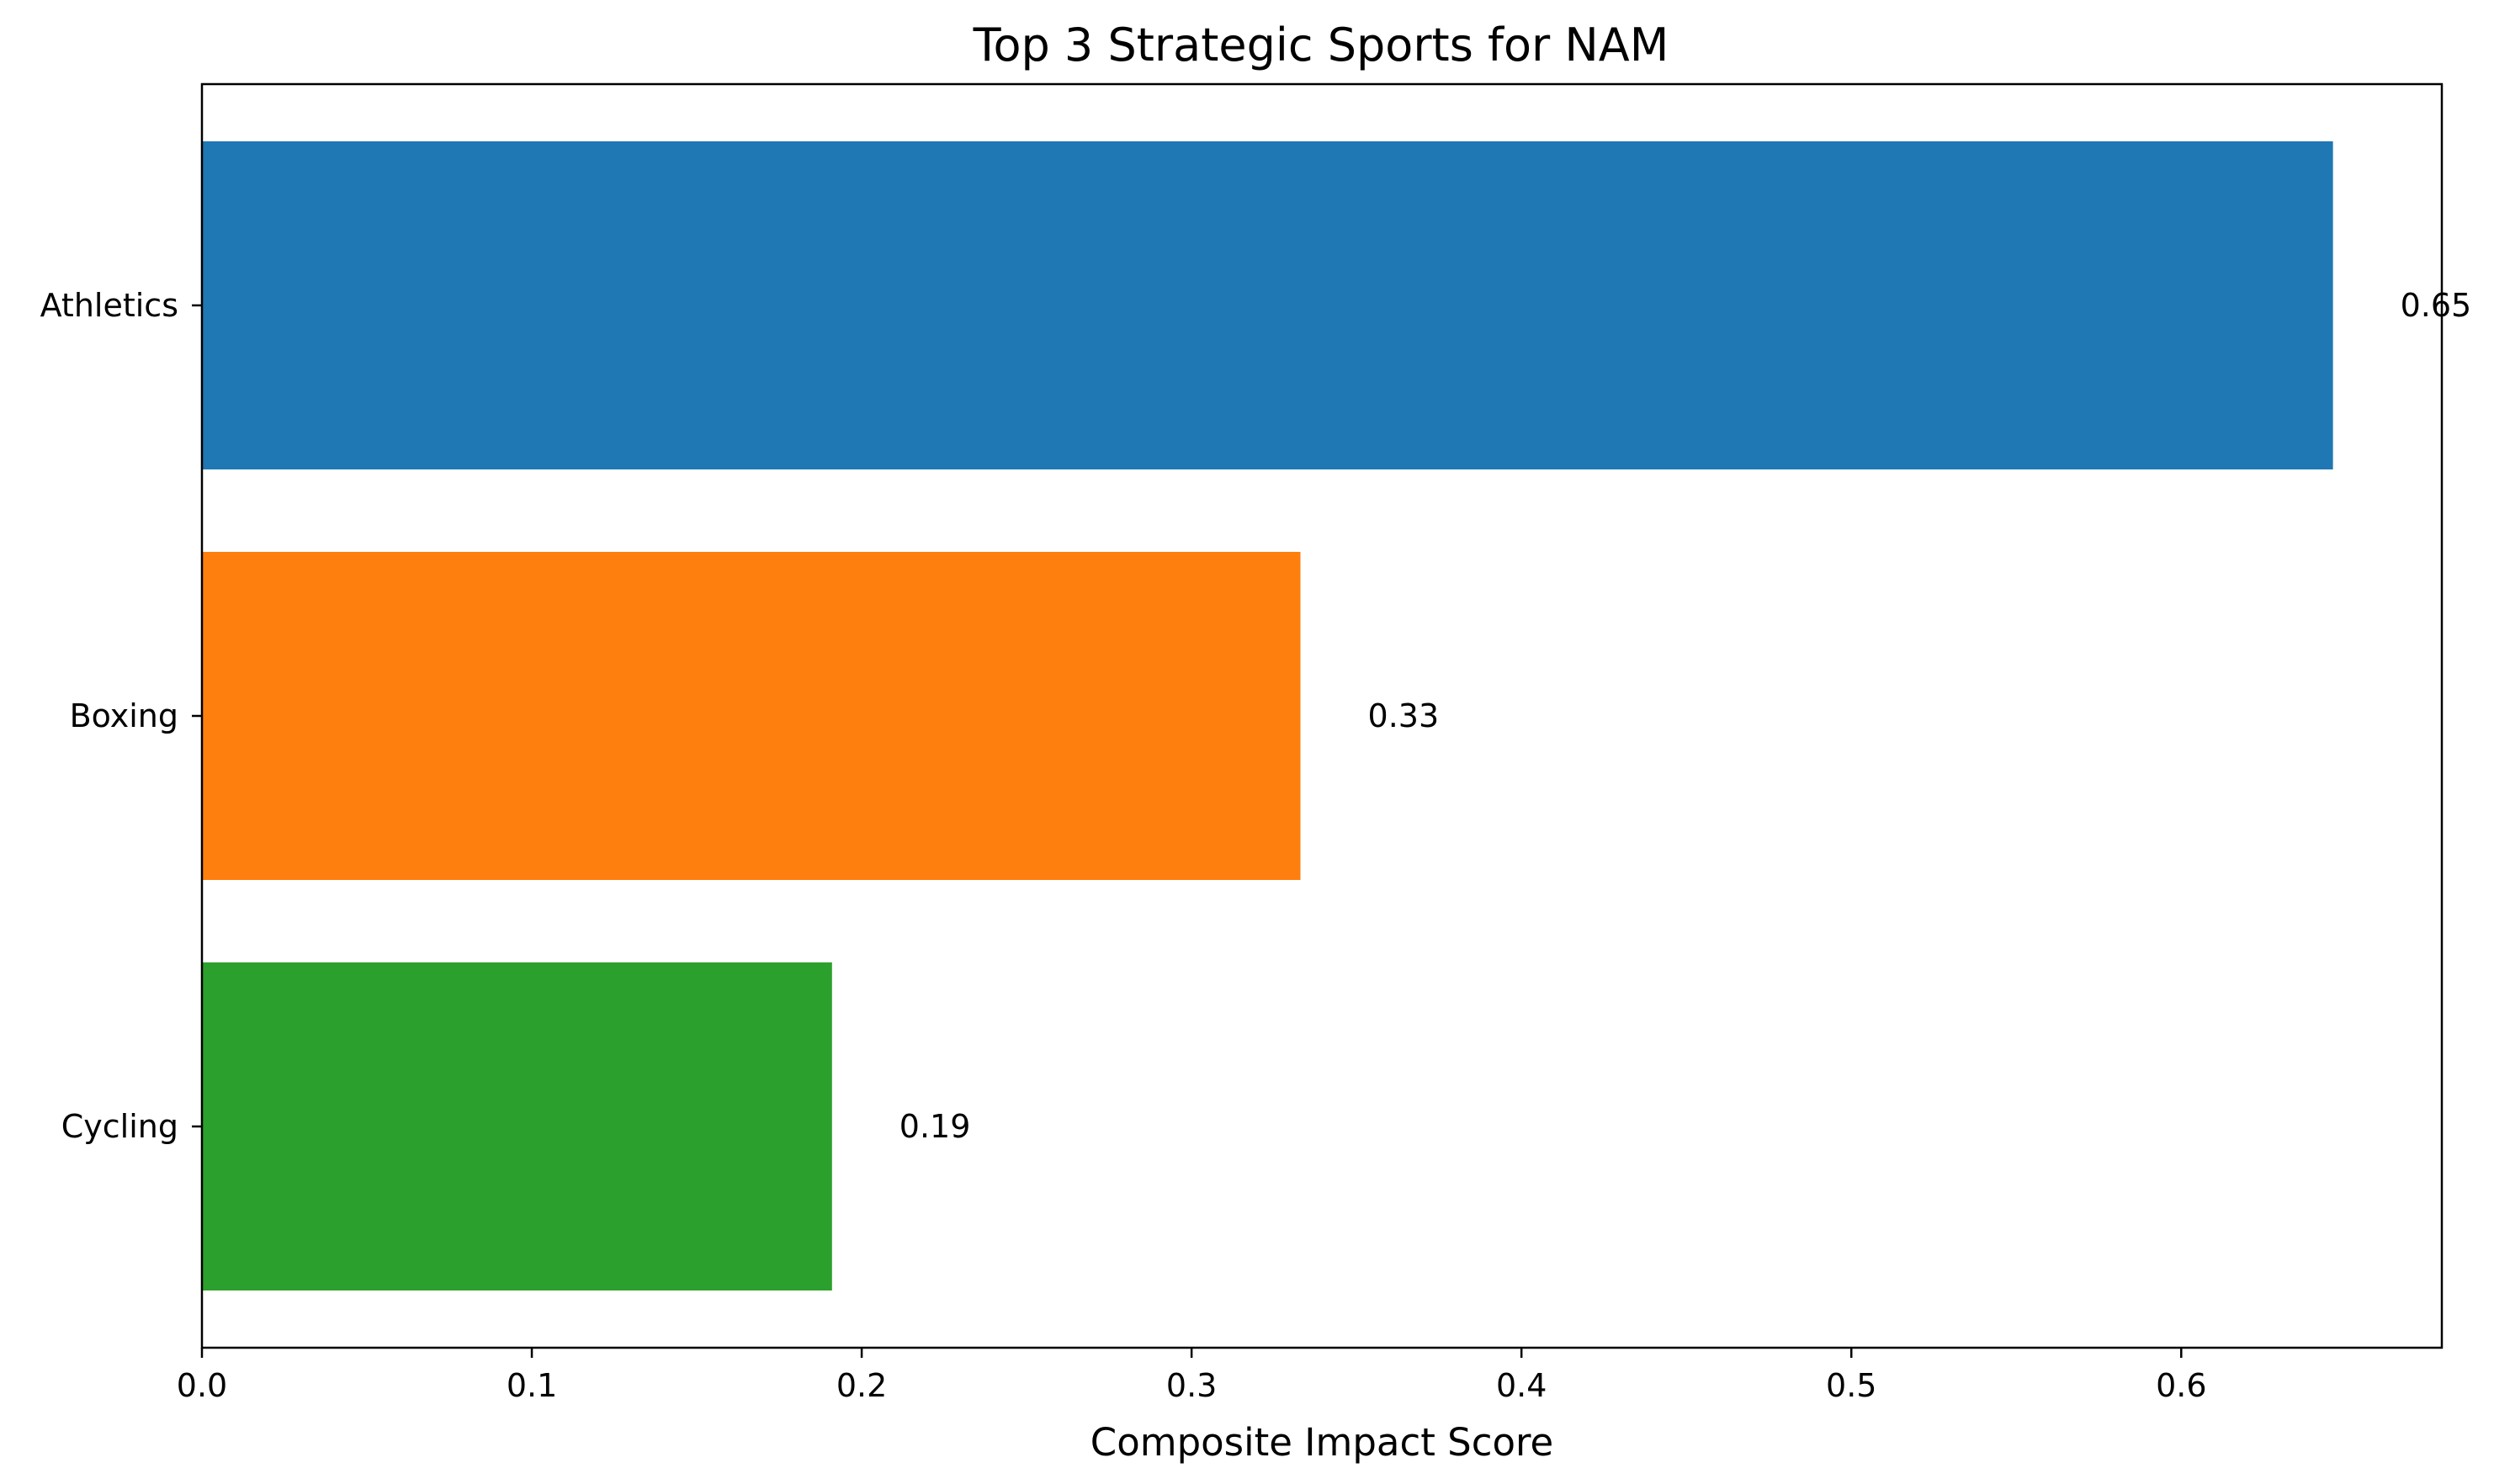  Describe the element at coordinates (2181, 1385) in the screenshot. I see `x-tick-label: 0.6` at that location.